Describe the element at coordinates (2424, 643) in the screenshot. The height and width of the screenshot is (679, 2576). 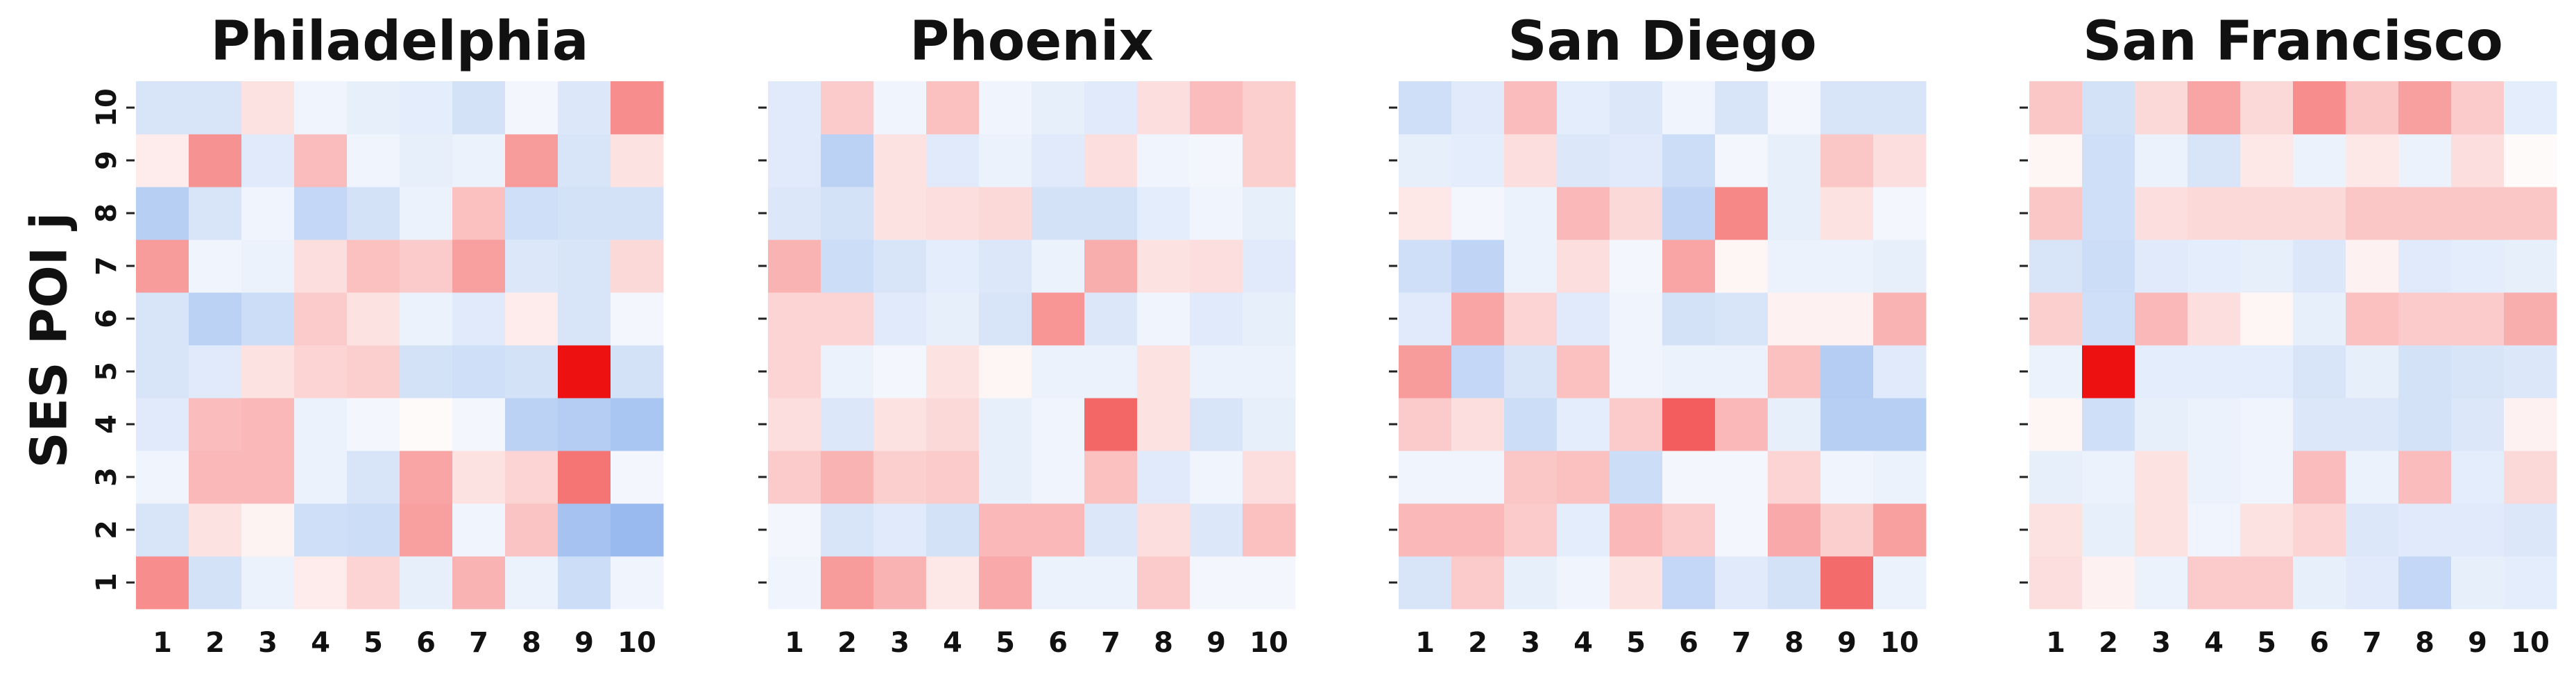
I see `x-tick-label: 8` at that location.